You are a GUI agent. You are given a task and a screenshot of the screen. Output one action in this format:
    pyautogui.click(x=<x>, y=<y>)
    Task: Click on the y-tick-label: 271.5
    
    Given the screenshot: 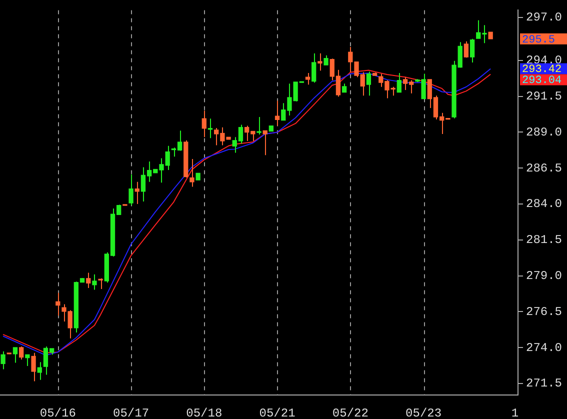 What is the action you would take?
    pyautogui.click(x=544, y=383)
    